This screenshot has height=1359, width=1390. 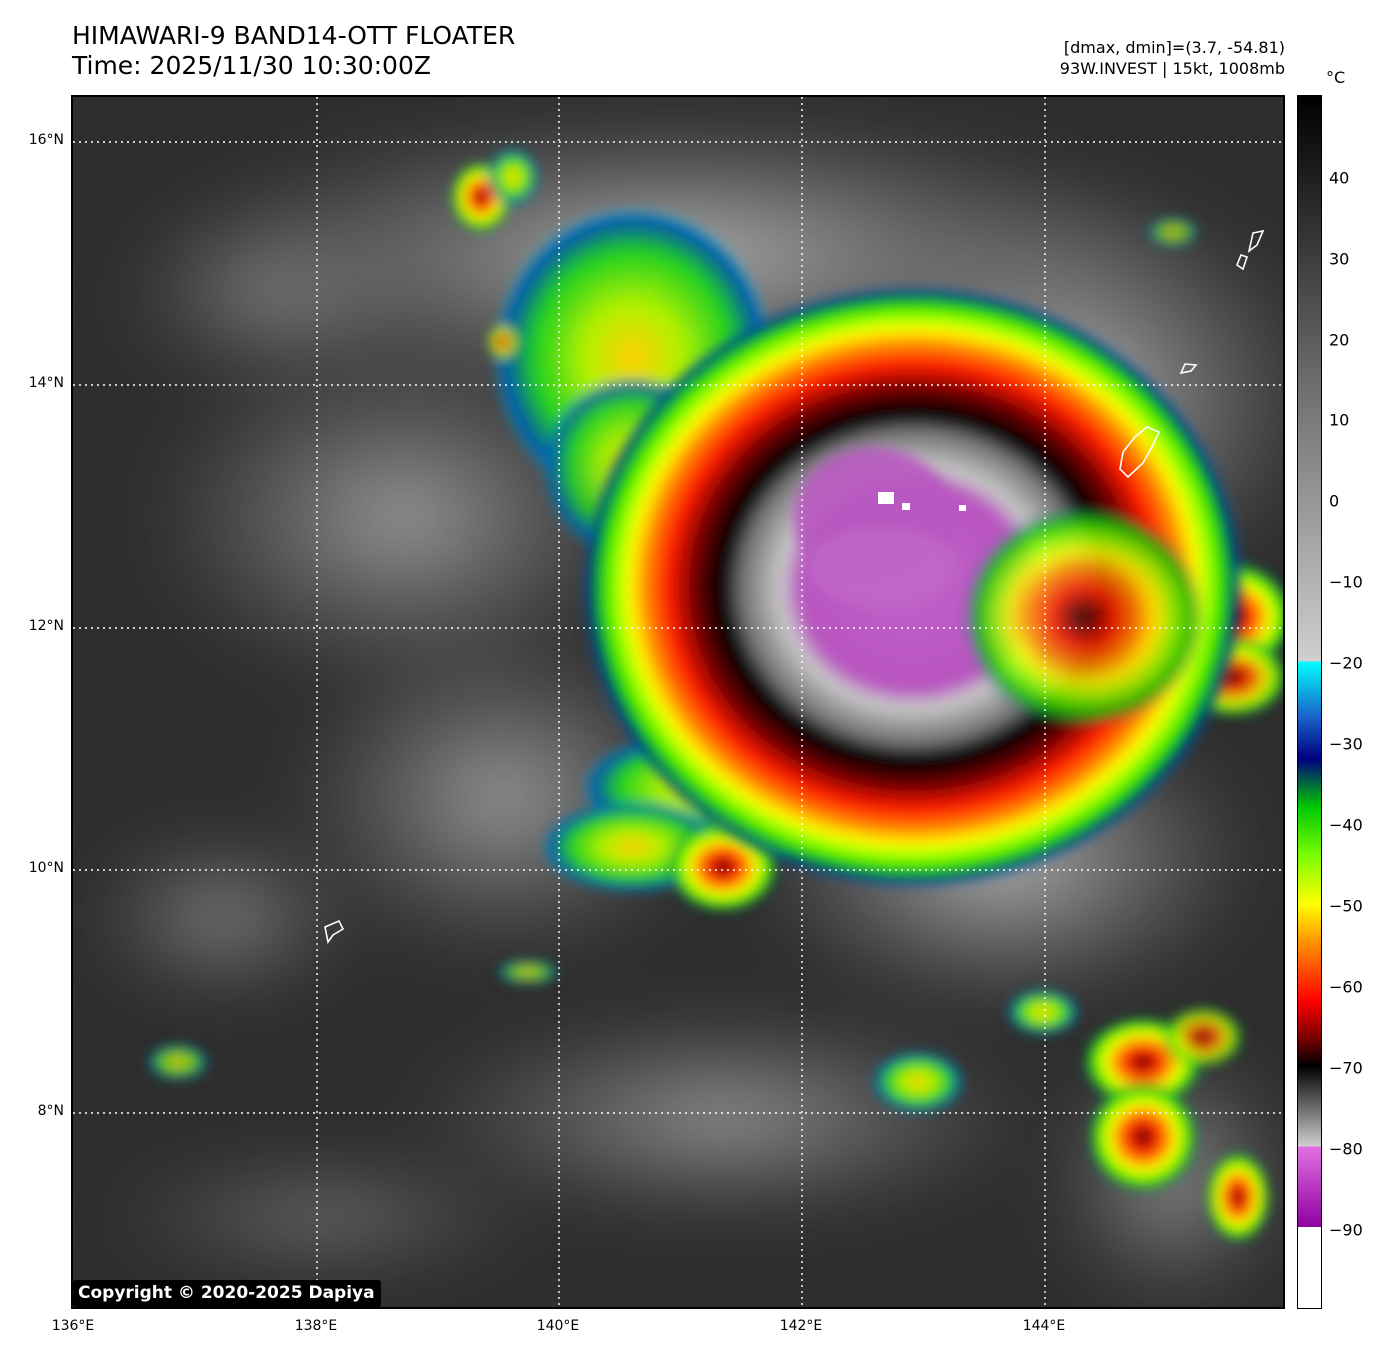 What do you see at coordinates (1309, 702) in the screenshot?
I see `colorbar` at bounding box center [1309, 702].